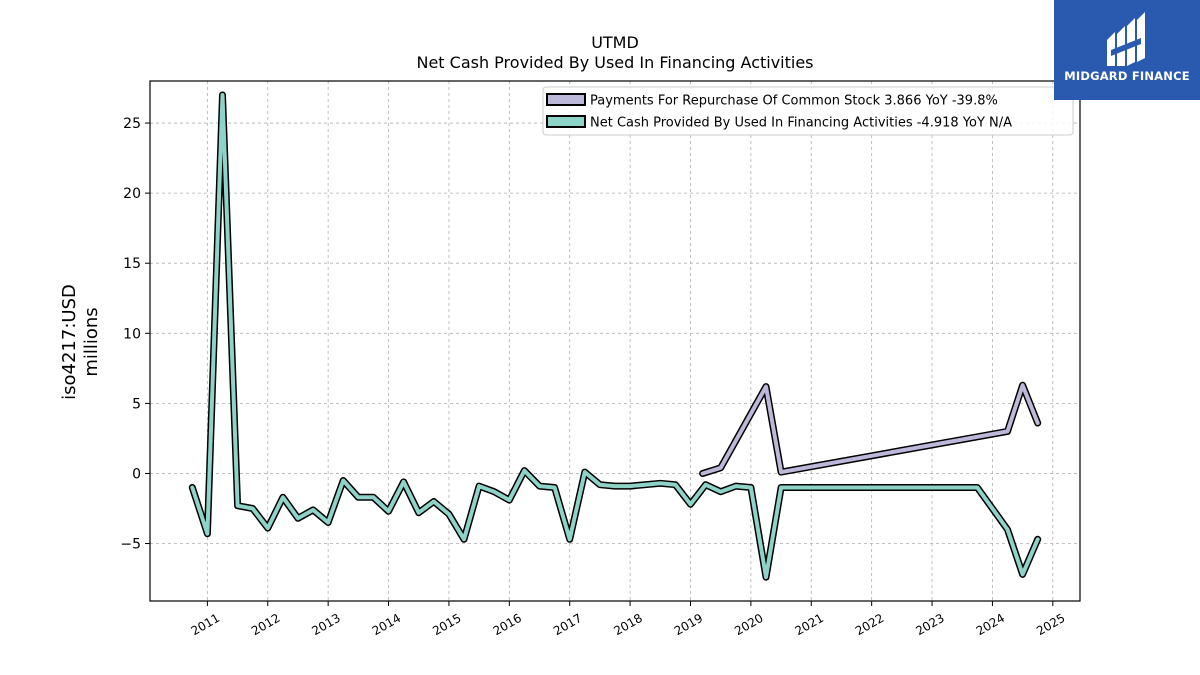 This screenshot has height=675, width=1200. Describe the element at coordinates (1126, 39) in the screenshot. I see `logo-mark-icon` at that location.